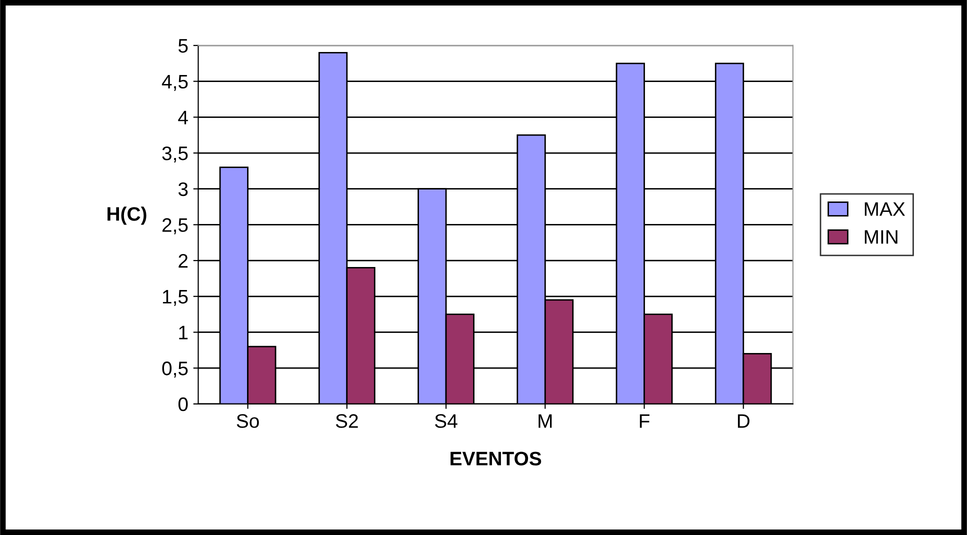 This screenshot has height=535, width=967. Describe the element at coordinates (645, 421) in the screenshot. I see `x-tick-label: F` at that location.